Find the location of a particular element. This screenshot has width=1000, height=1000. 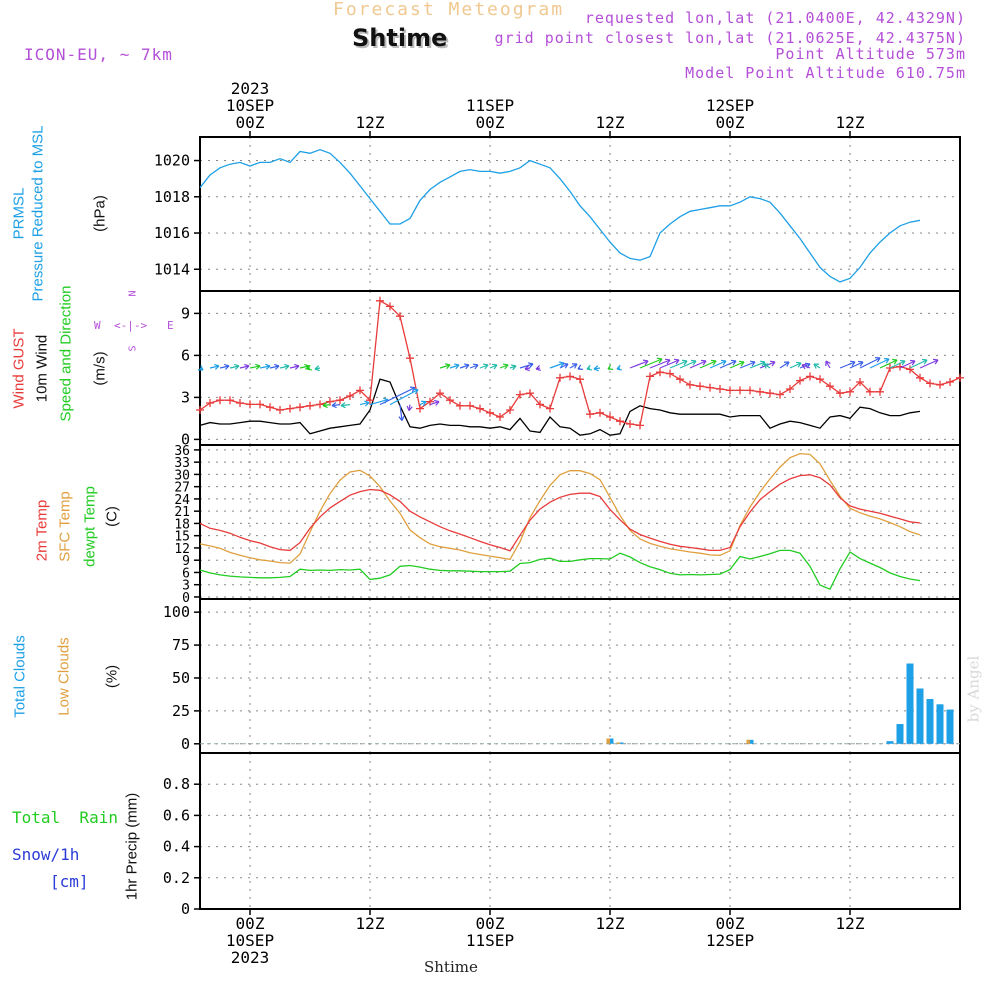

y-tick-label: 30 is located at coordinates (182, 475).